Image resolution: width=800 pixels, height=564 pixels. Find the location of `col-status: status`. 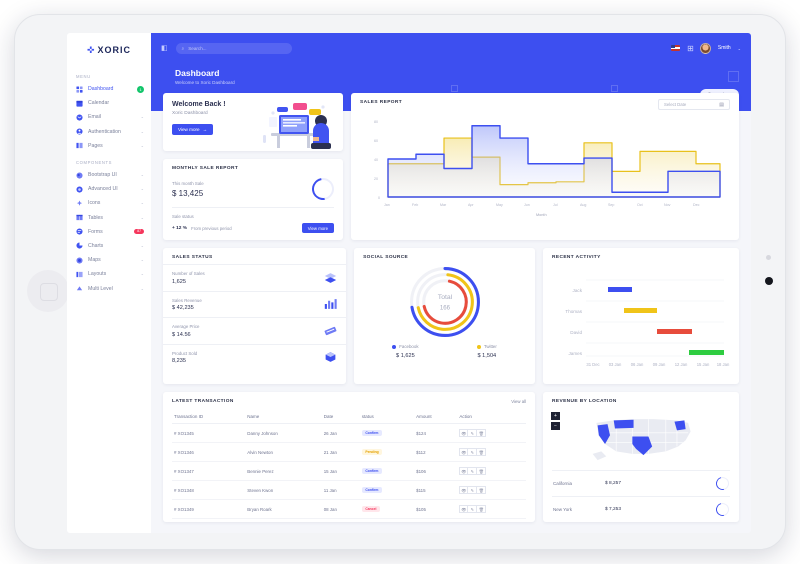

col-status: status is located at coordinates (387, 417).